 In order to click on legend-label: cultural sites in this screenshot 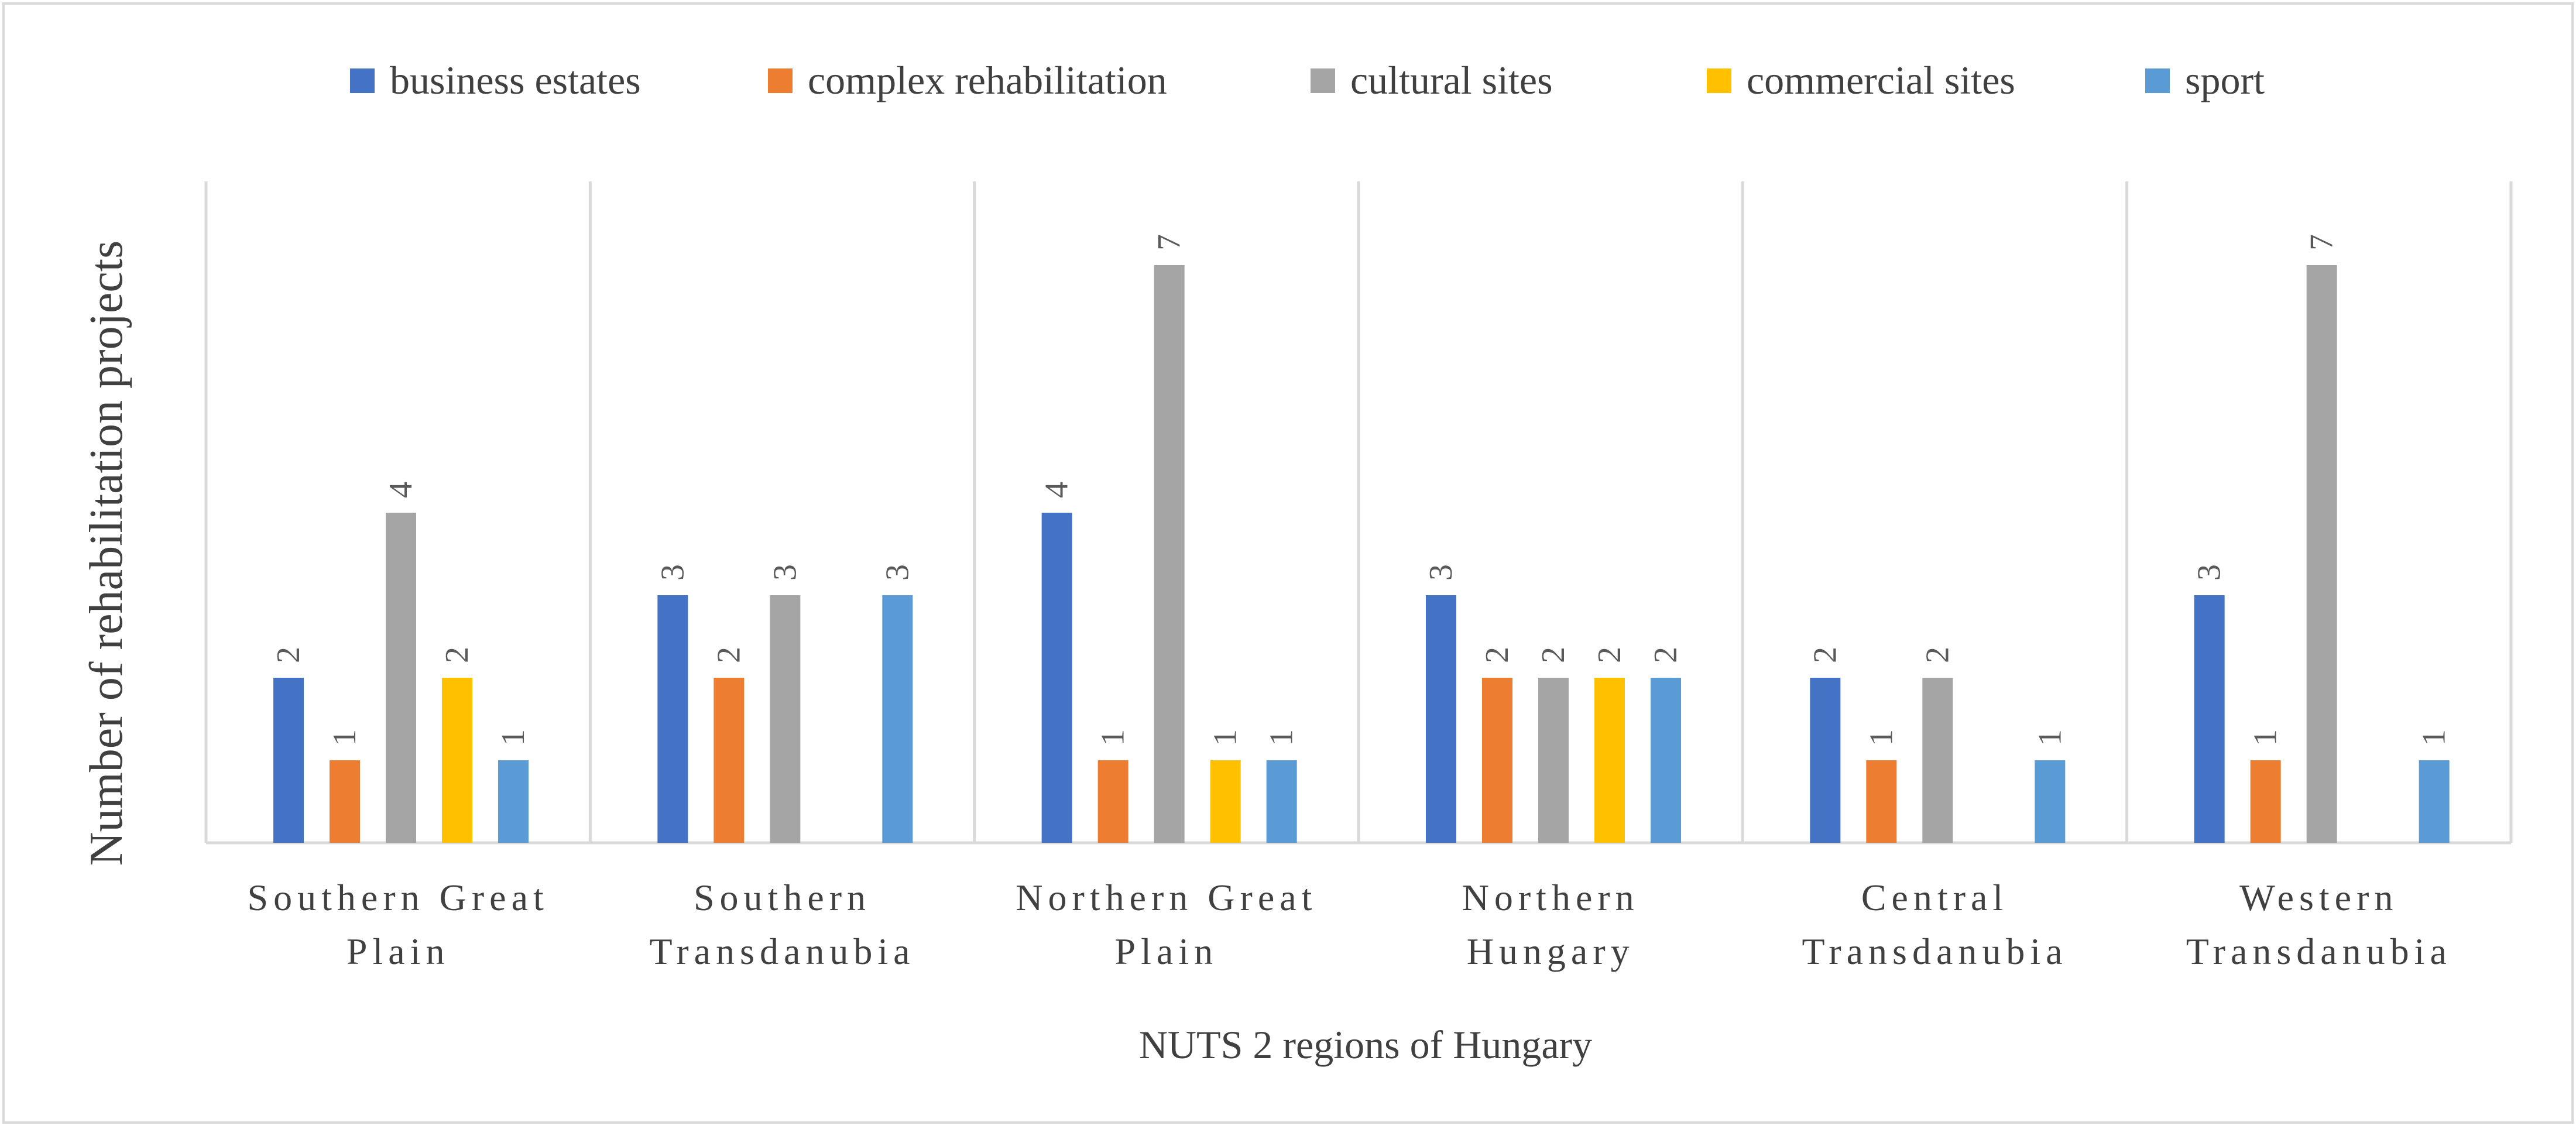, I will do `click(1452, 80)`.